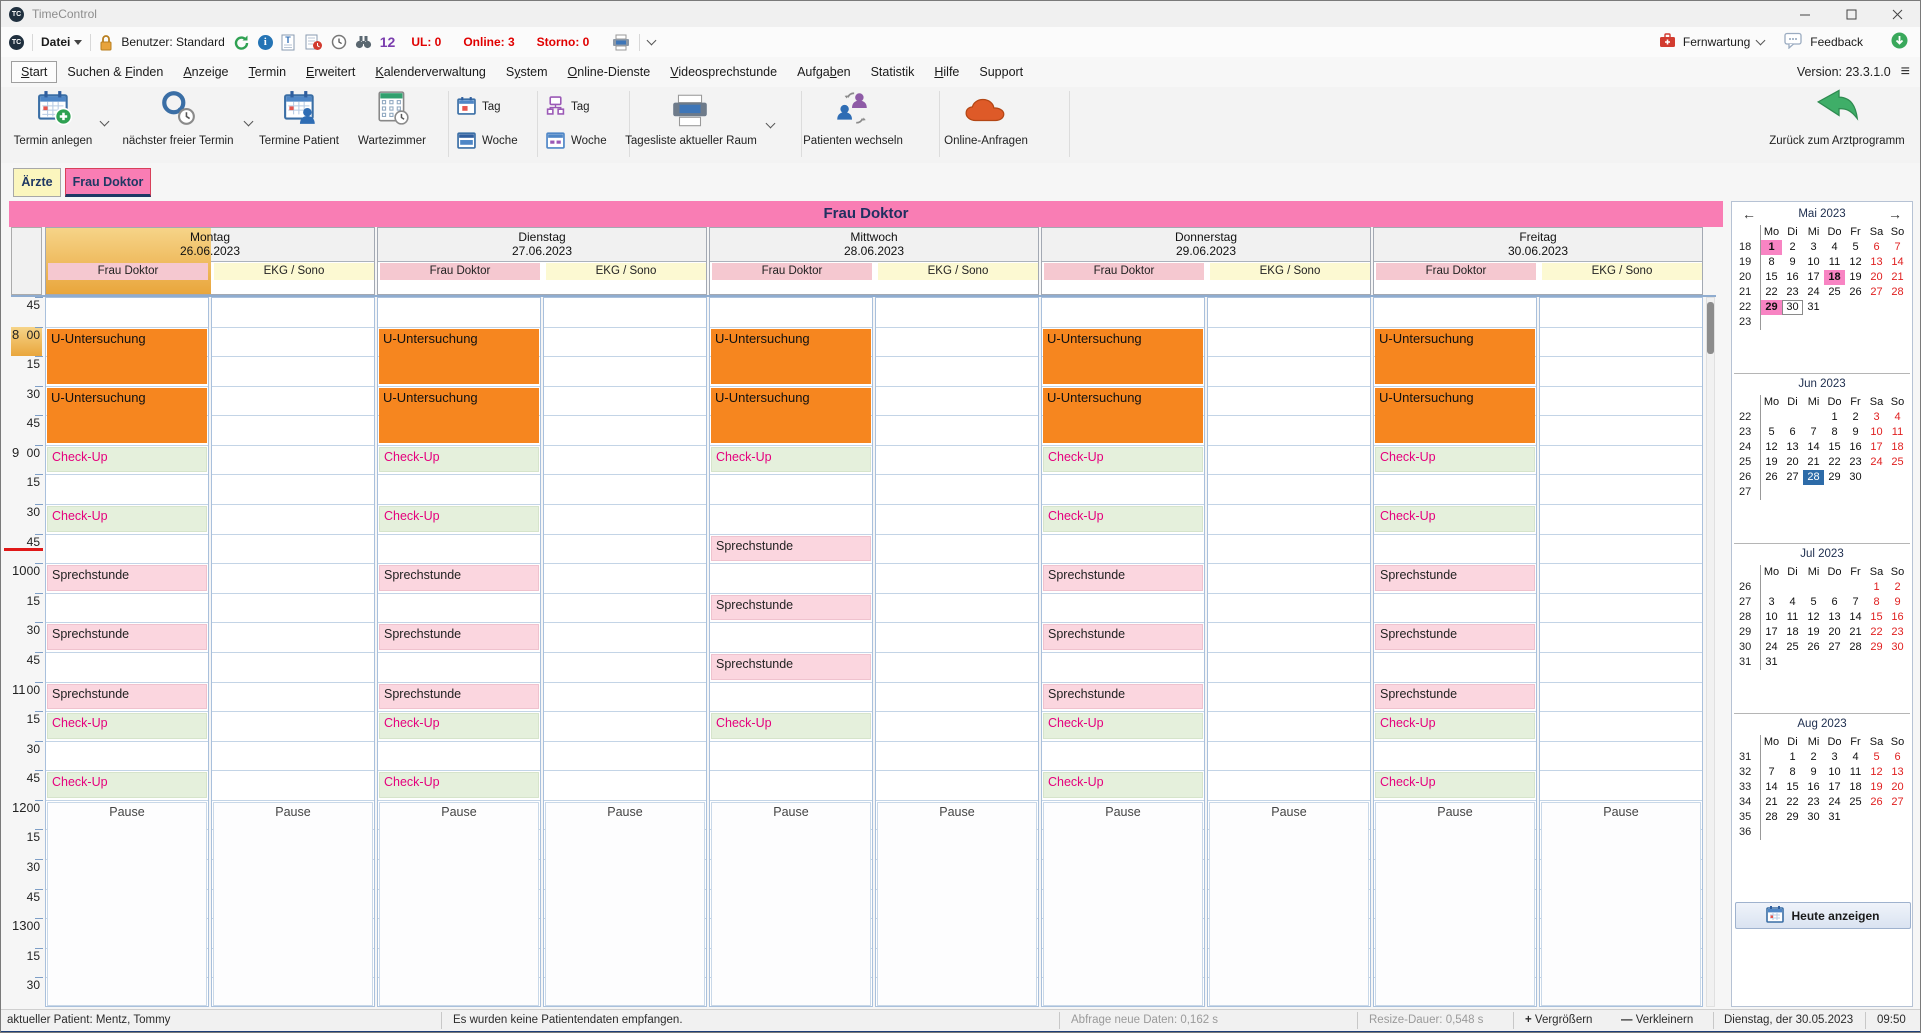  What do you see at coordinates (583, 141) in the screenshot?
I see `room-week-view-button: Woche` at bounding box center [583, 141].